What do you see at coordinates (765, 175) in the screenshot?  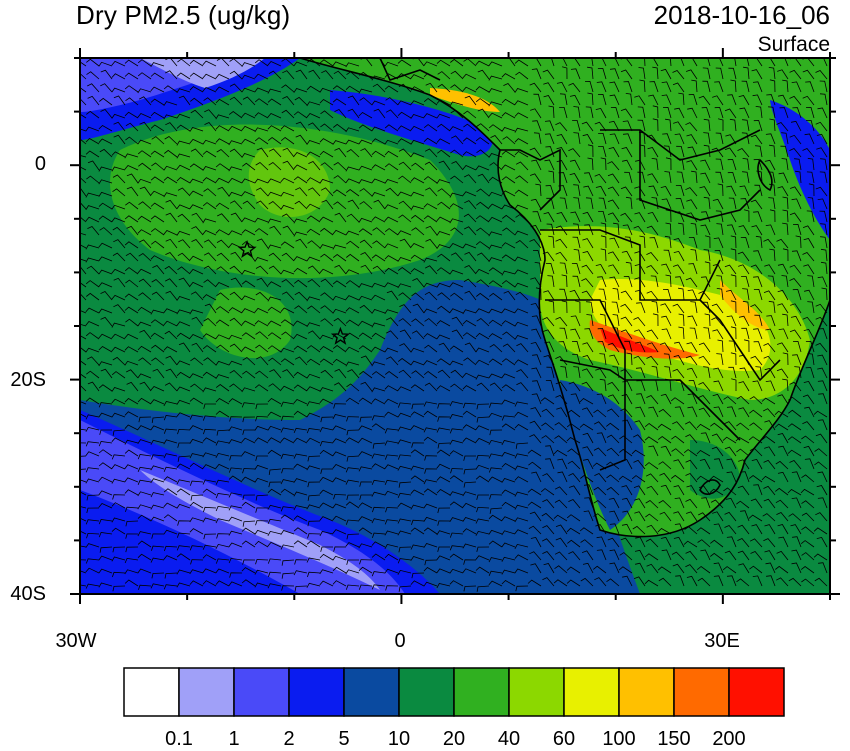 I see `lake-victoria` at bounding box center [765, 175].